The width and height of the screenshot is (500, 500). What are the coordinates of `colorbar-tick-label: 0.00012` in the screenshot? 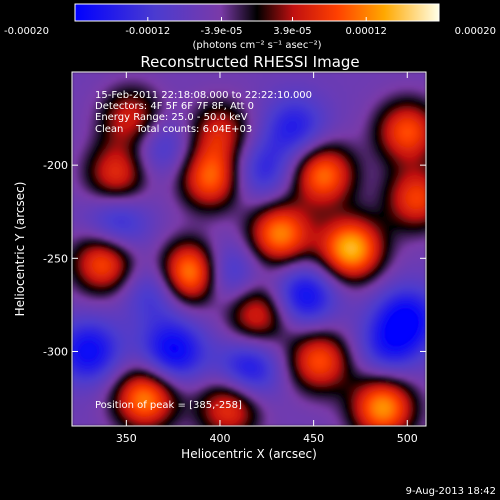 It's located at (366, 31).